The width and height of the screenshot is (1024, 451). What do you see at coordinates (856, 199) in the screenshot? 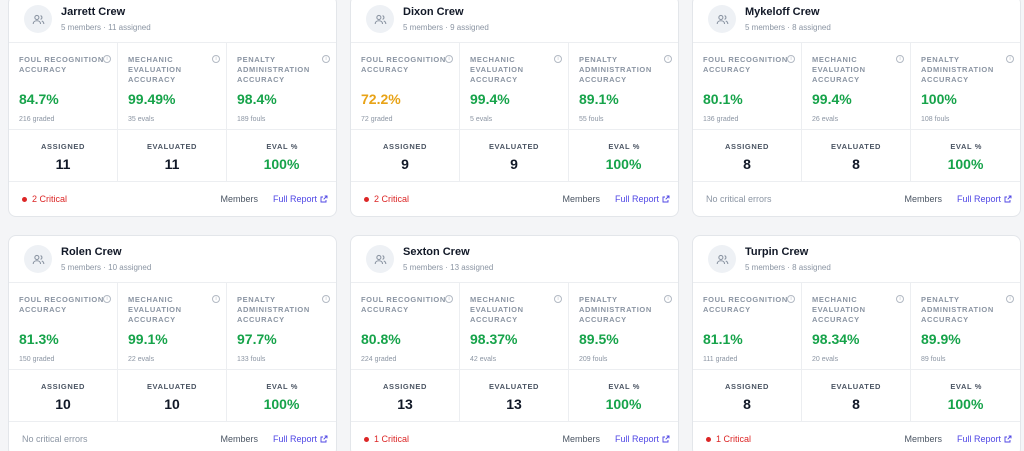
I see `crew-card-footer: No critical errors Members Full Report` at bounding box center [856, 199].